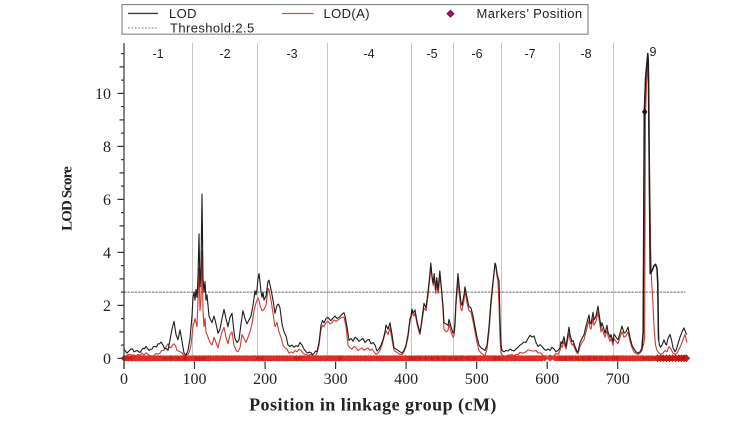  I want to click on svg-text: 500, so click(477, 379).